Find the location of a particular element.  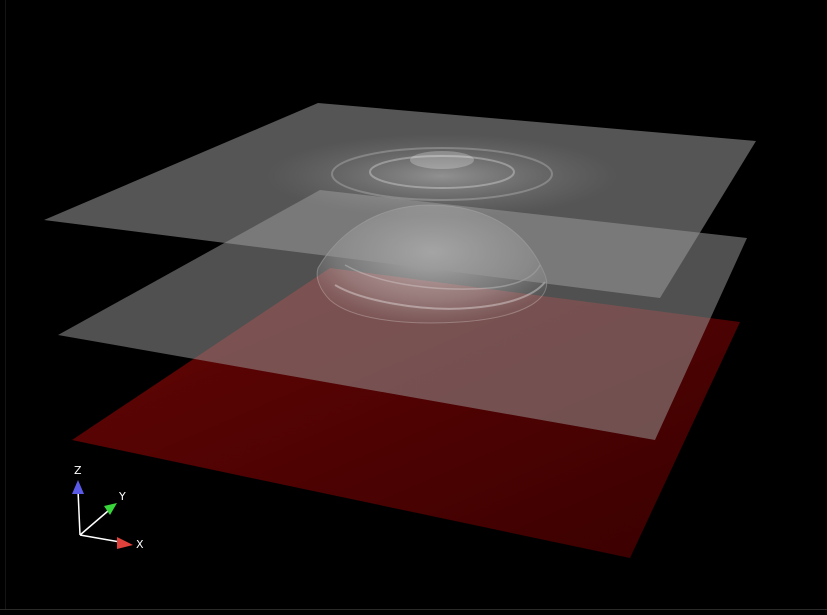

x-axis-label: X is located at coordinates (140, 544).